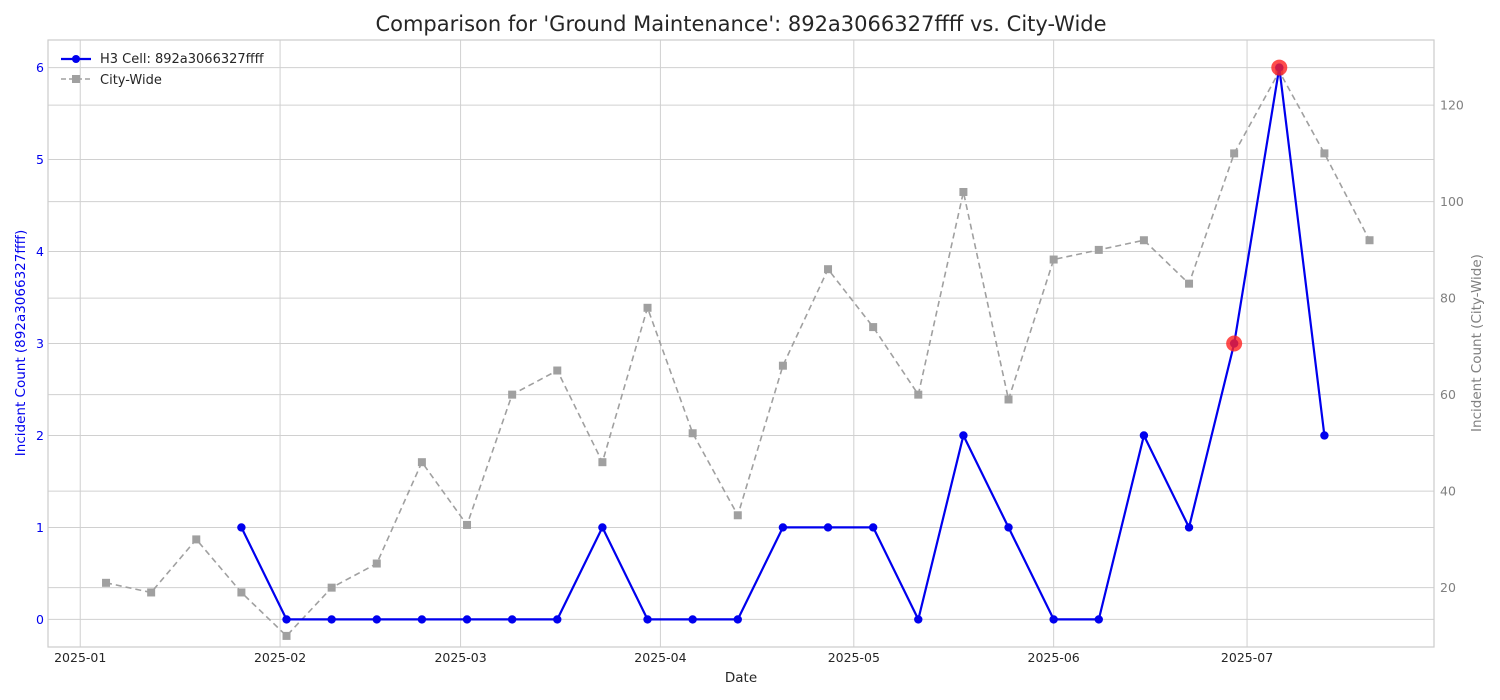 Image resolution: width=1500 pixels, height=700 pixels. I want to click on legend-cell-label: H3 Cell: 892a3066327ffff, so click(182, 59).